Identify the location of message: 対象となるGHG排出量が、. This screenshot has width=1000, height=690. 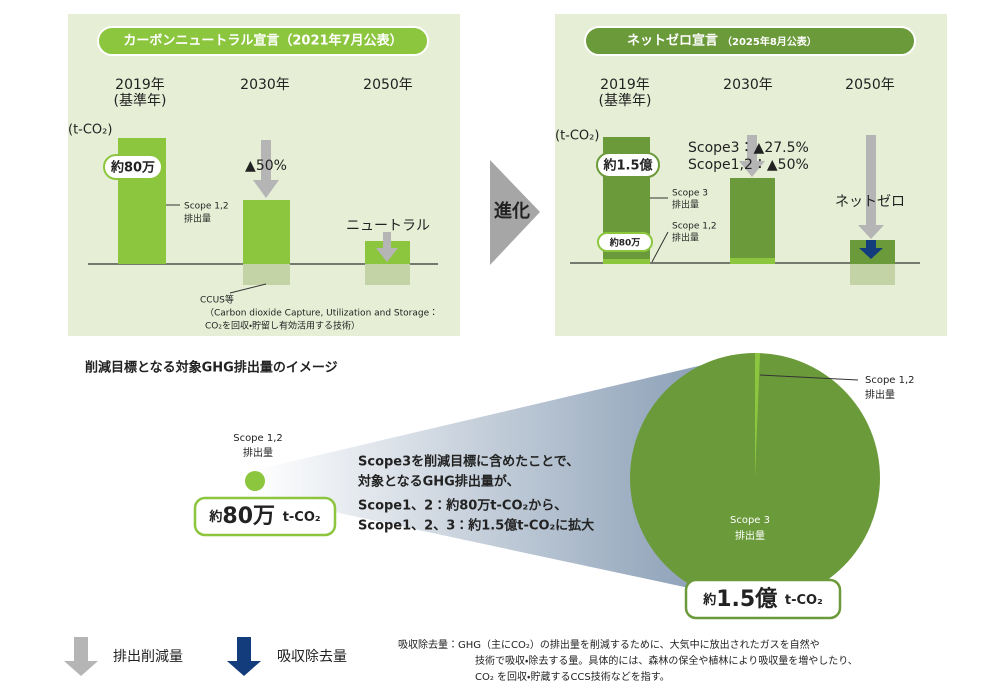
(438, 482).